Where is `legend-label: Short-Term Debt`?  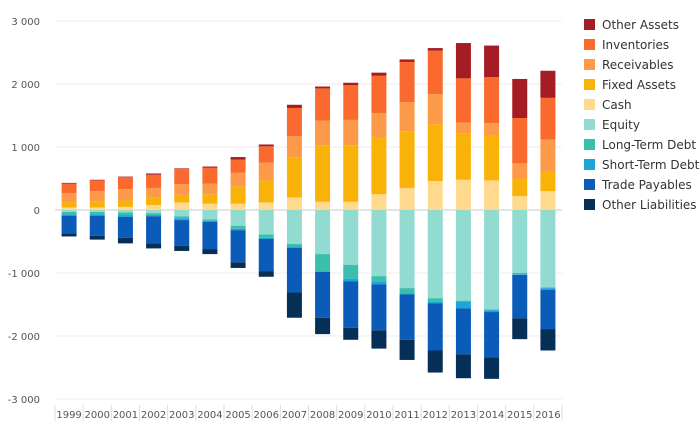
legend-label: Short-Term Debt is located at coordinates (651, 165).